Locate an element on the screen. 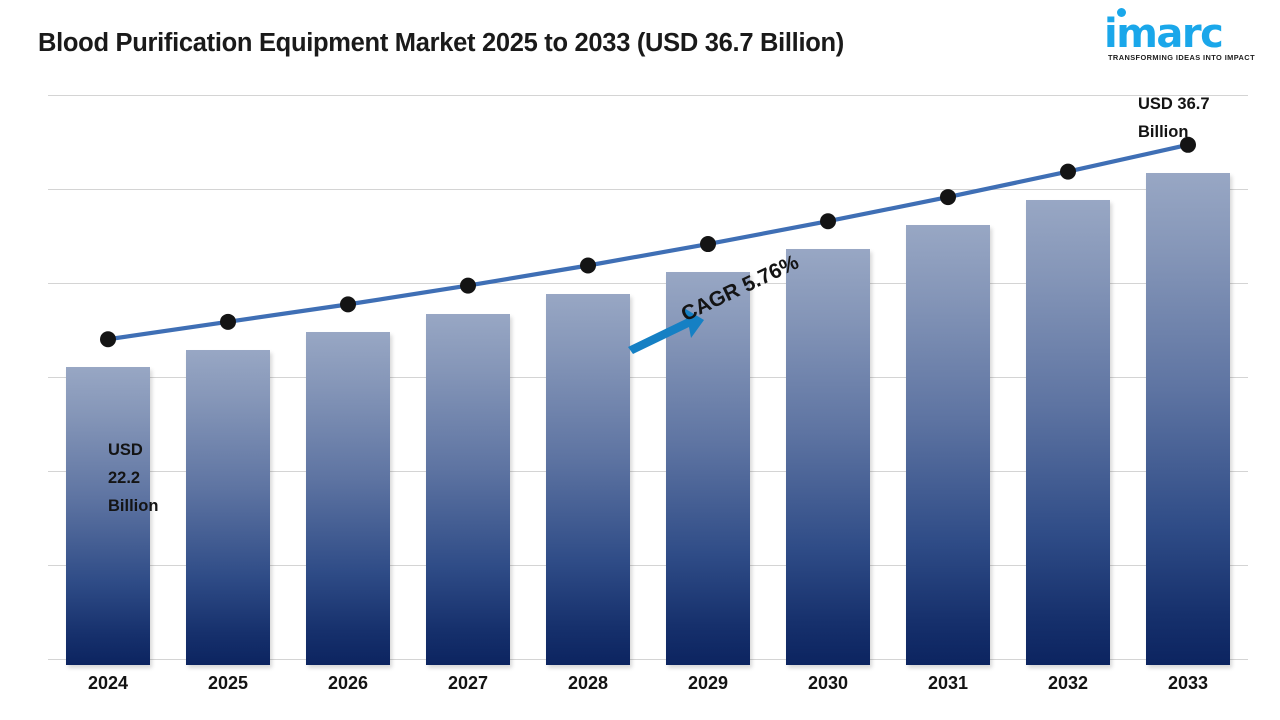 This screenshot has height=720, width=1280. imarc-logo: imarc TRANSFORMING IDEAS INTO IMPACT is located at coordinates (1172, 35).